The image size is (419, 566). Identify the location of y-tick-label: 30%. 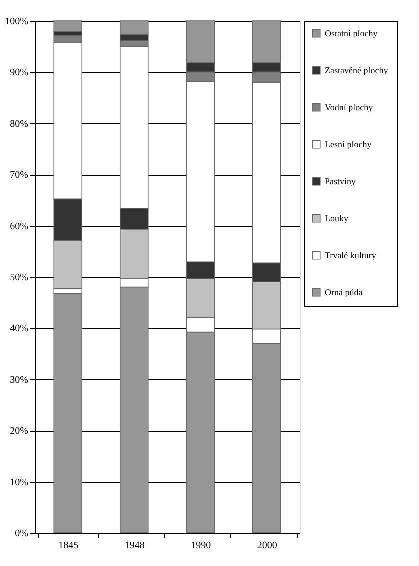
(19, 380).